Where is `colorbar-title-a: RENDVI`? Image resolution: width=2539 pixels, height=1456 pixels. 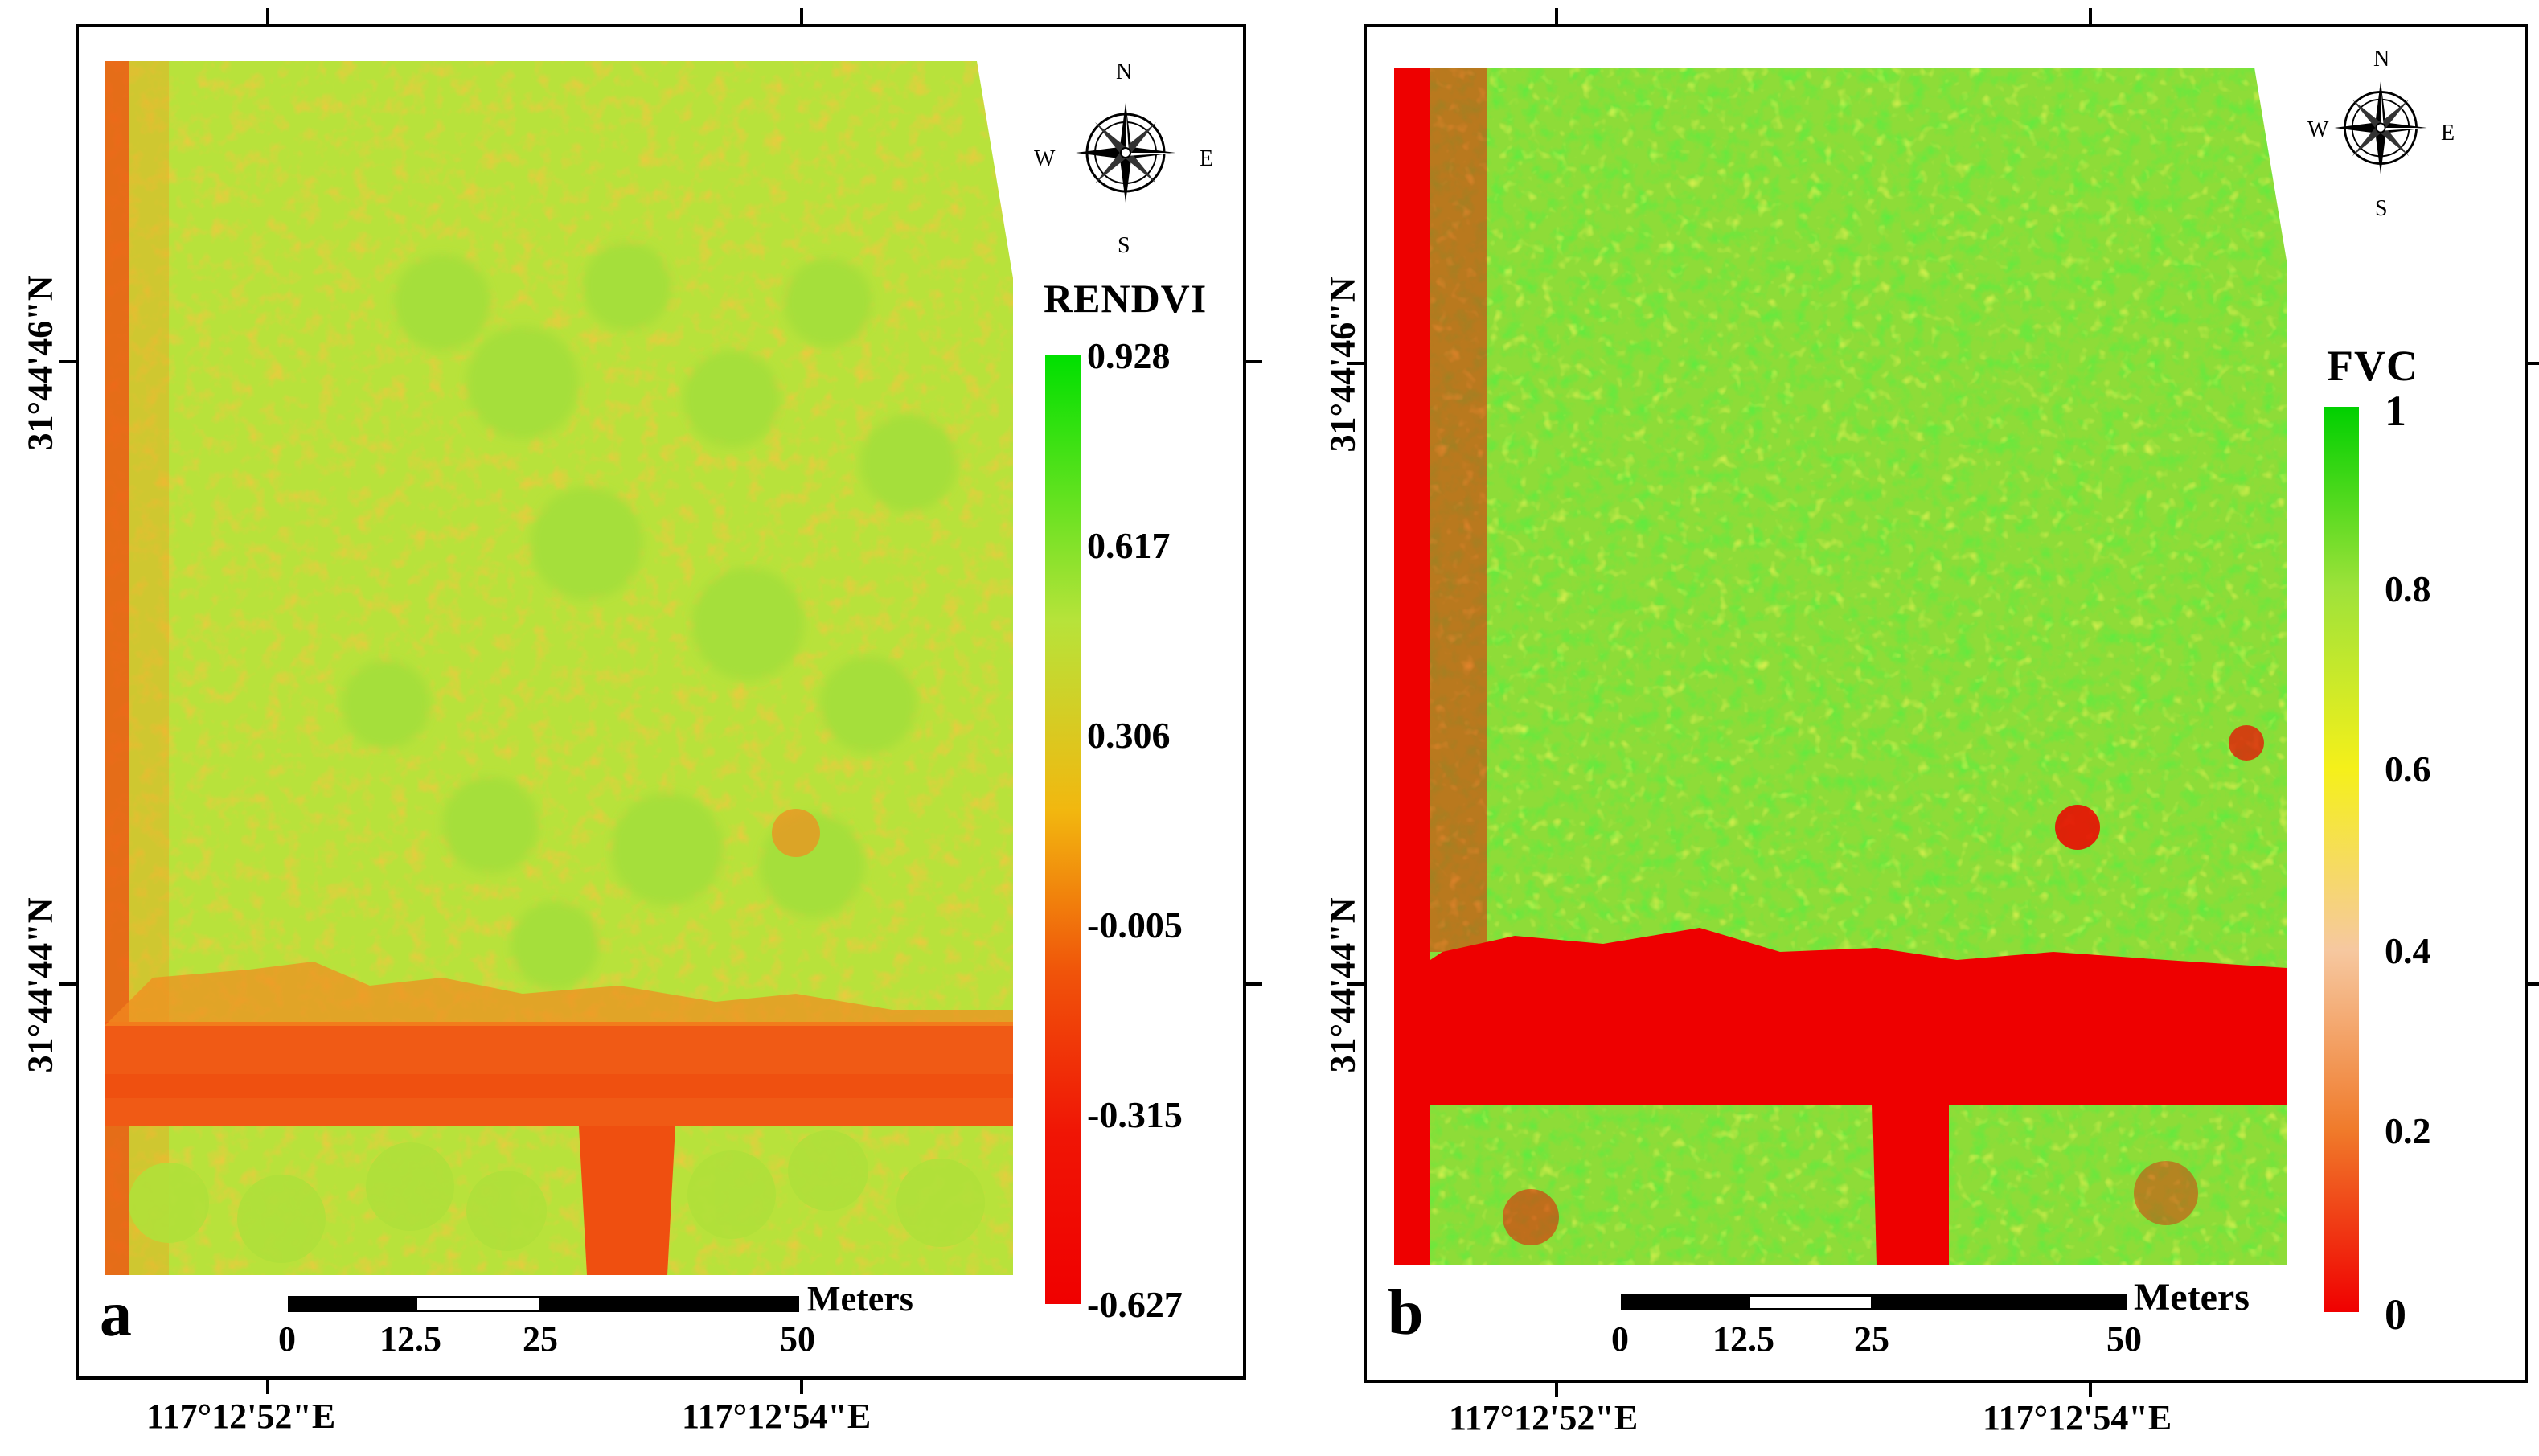
colorbar-title-a: RENDVI is located at coordinates (1126, 298).